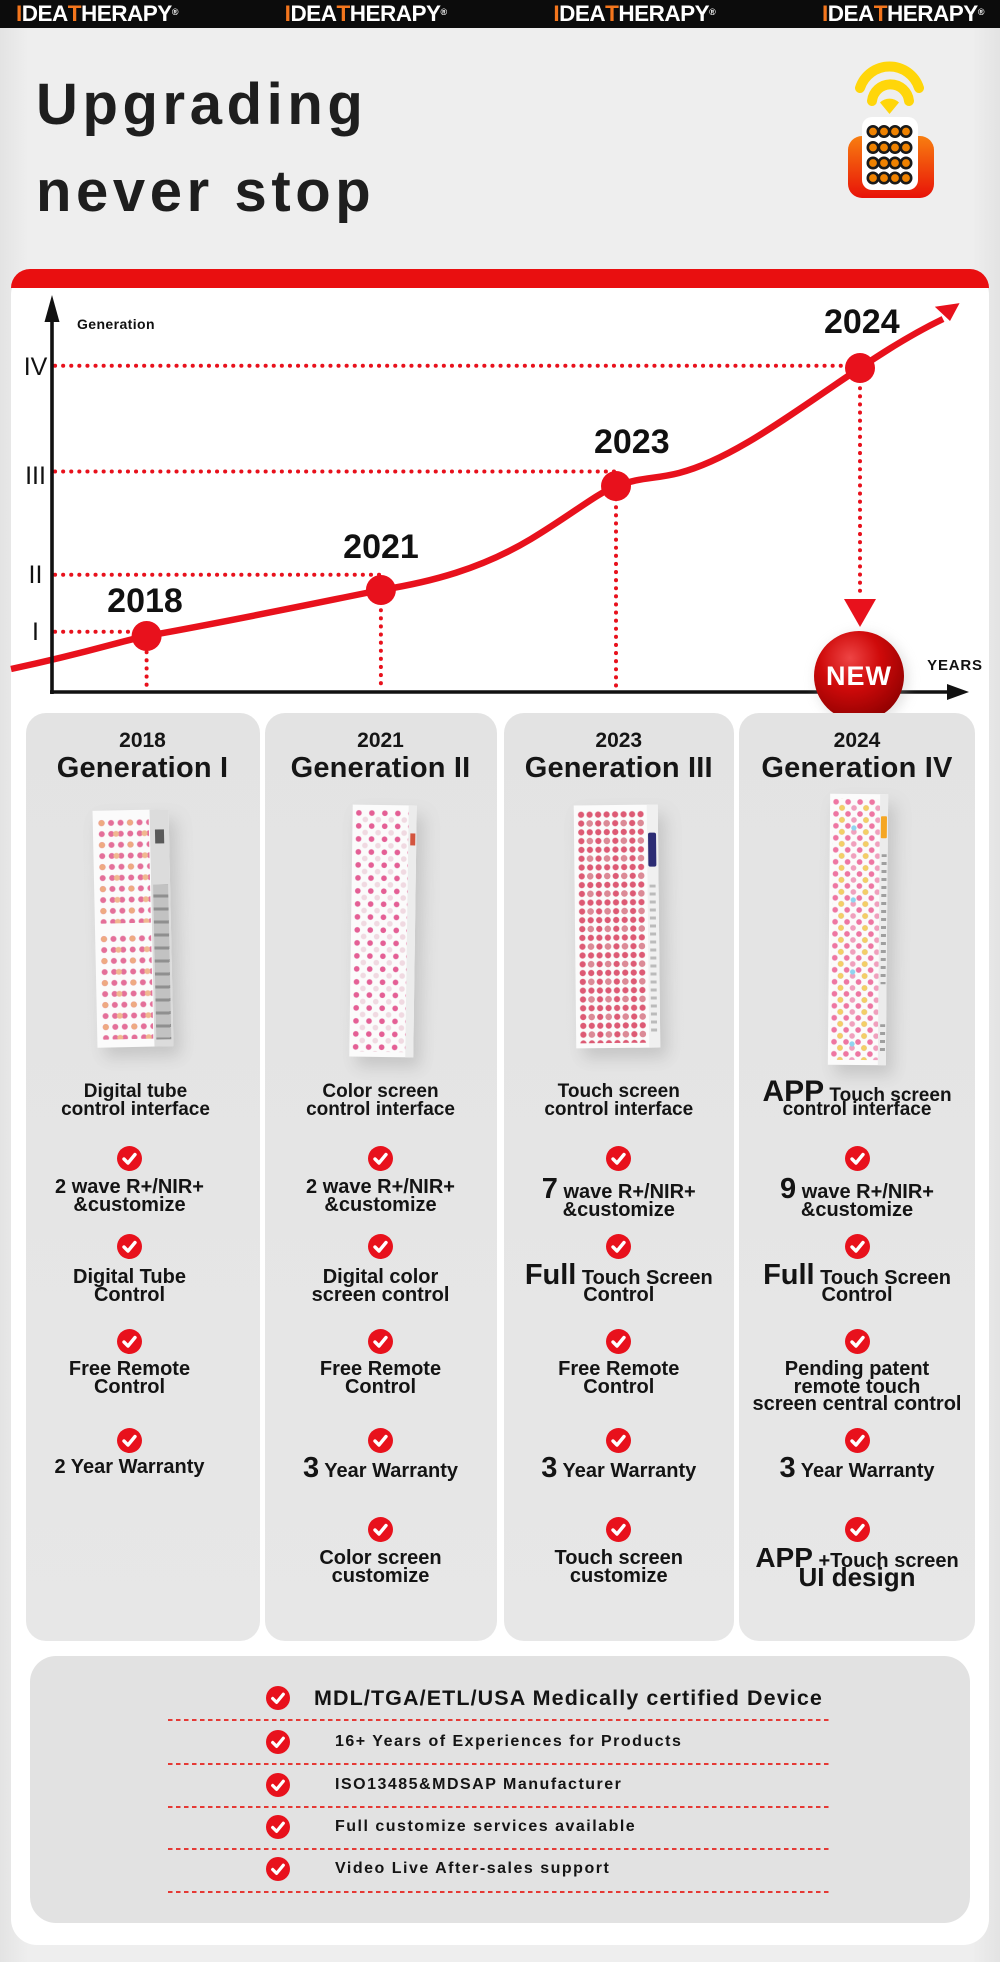 The height and width of the screenshot is (1962, 1000). What do you see at coordinates (116, 324) in the screenshot?
I see `svg-text: Generation` at bounding box center [116, 324].